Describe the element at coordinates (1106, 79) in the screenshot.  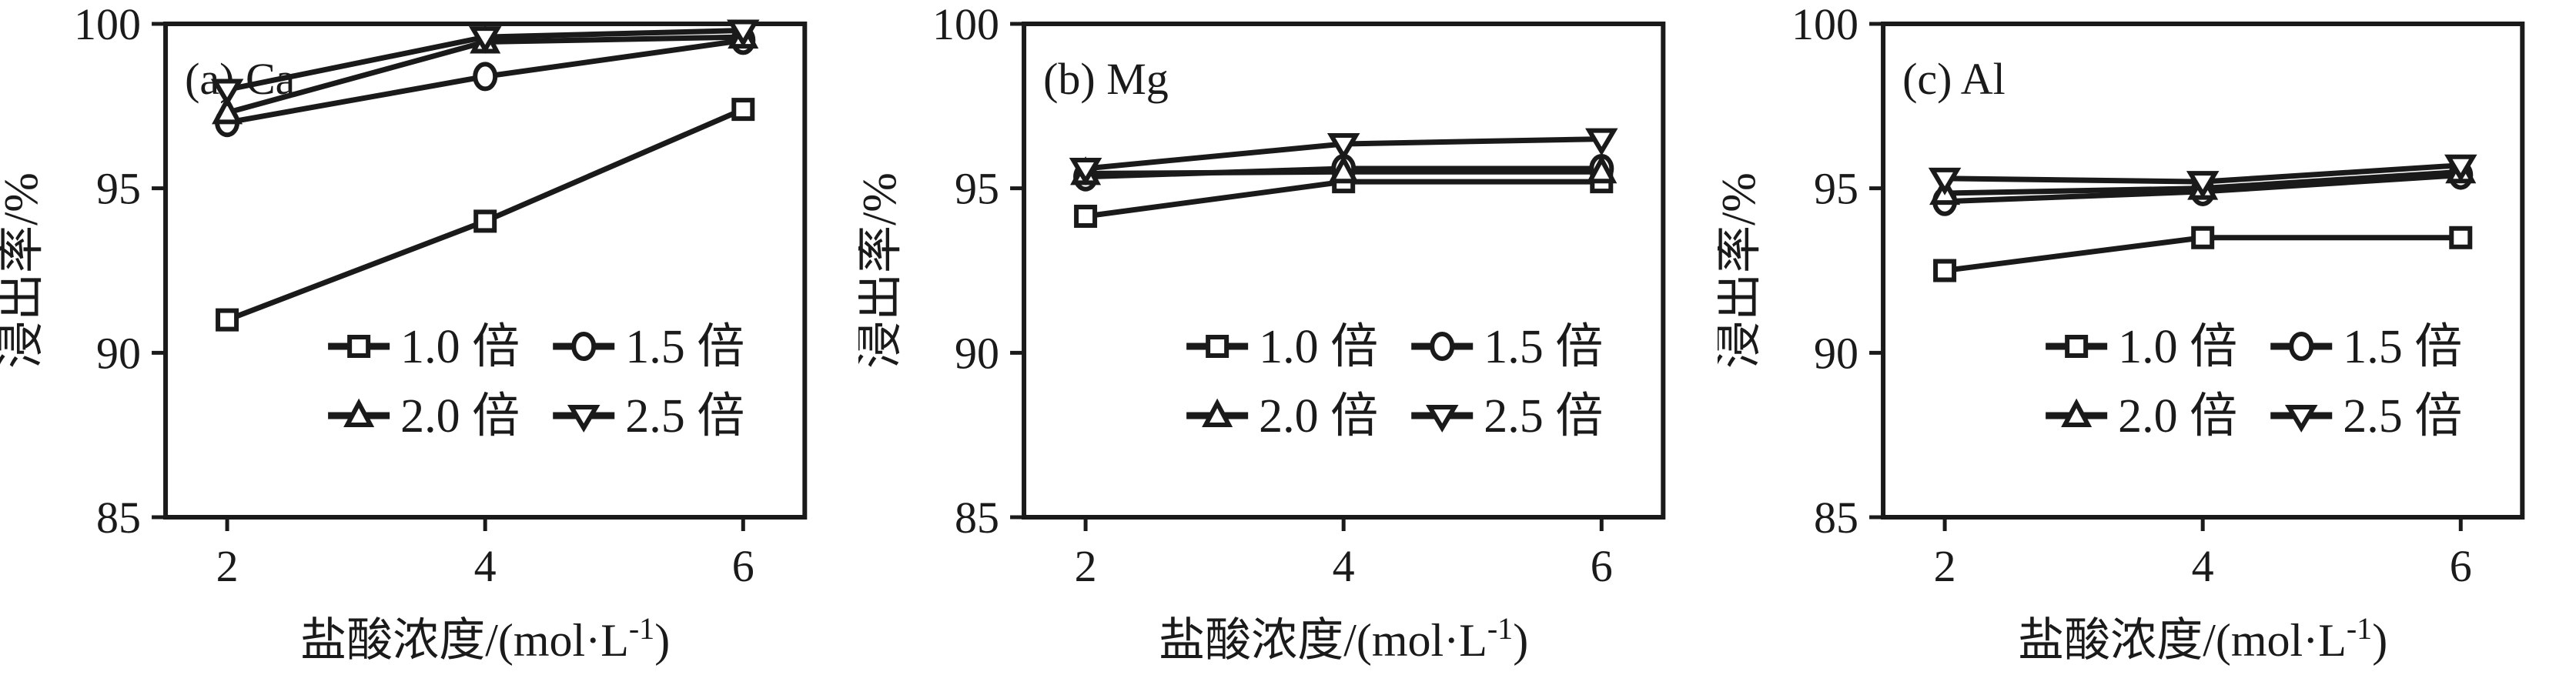
I see `panel-label: (b) Mg` at that location.